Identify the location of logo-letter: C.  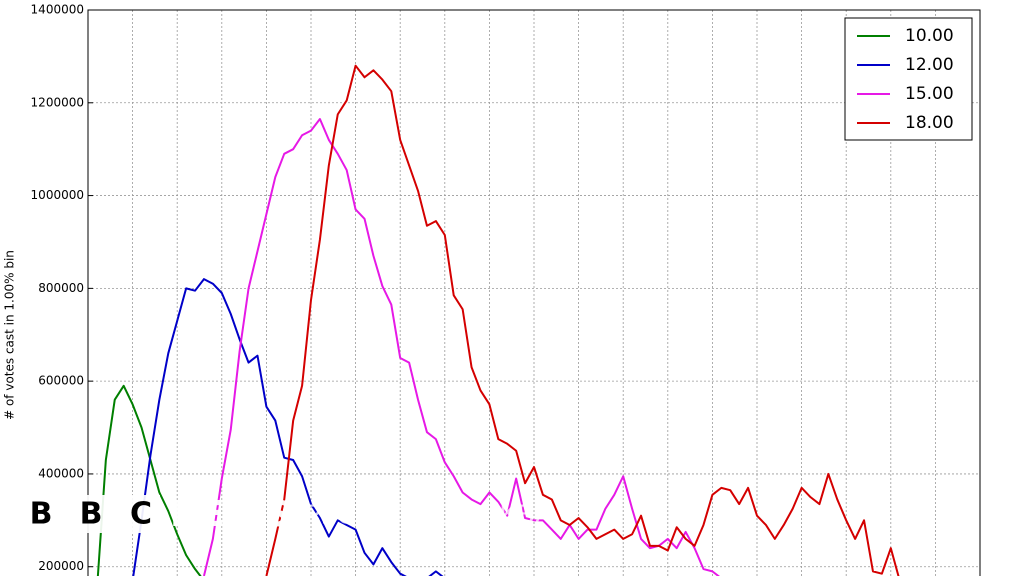
(141, 514).